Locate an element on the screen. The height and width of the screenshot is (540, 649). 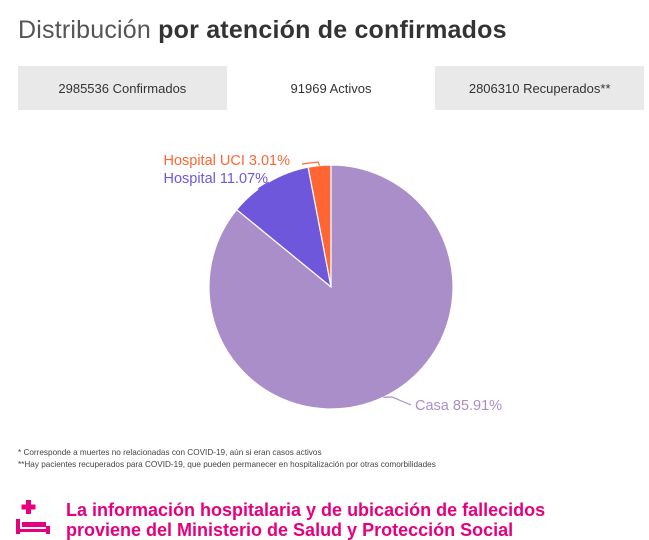
page-title: Distribución por atención de confirmados is located at coordinates (262, 30).